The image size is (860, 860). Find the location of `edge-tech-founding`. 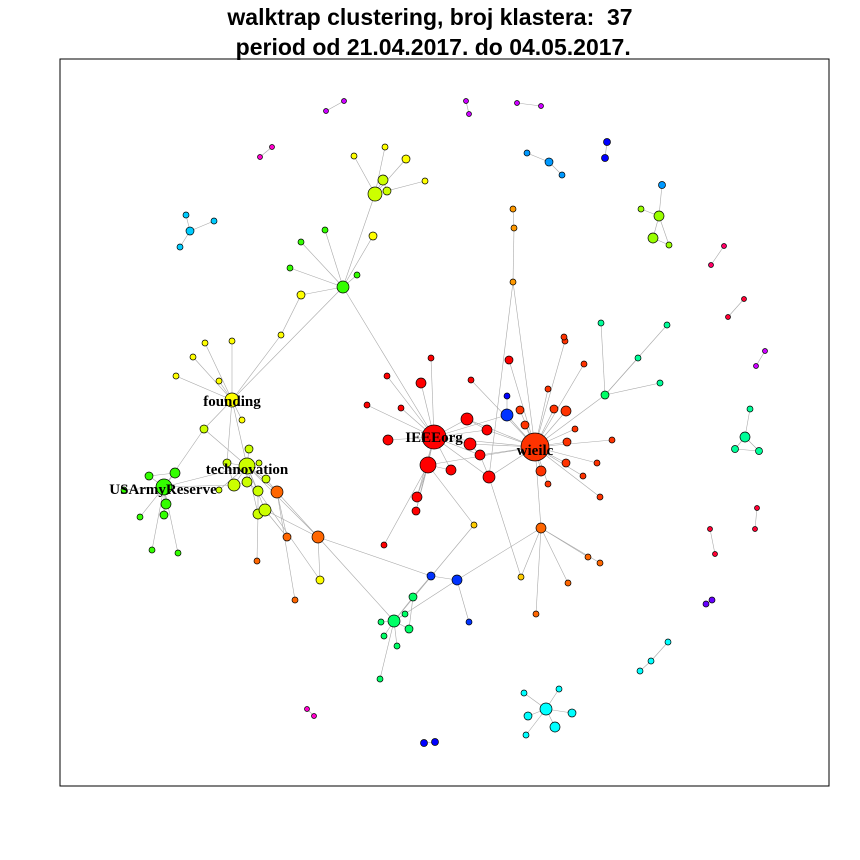

edge-tech-founding is located at coordinates (239, 433).